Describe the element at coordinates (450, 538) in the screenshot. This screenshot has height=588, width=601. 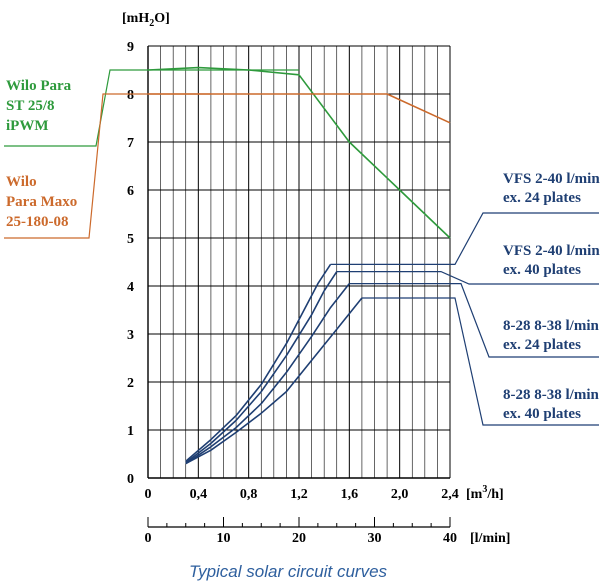
I see `x2-tick-label: 40` at that location.